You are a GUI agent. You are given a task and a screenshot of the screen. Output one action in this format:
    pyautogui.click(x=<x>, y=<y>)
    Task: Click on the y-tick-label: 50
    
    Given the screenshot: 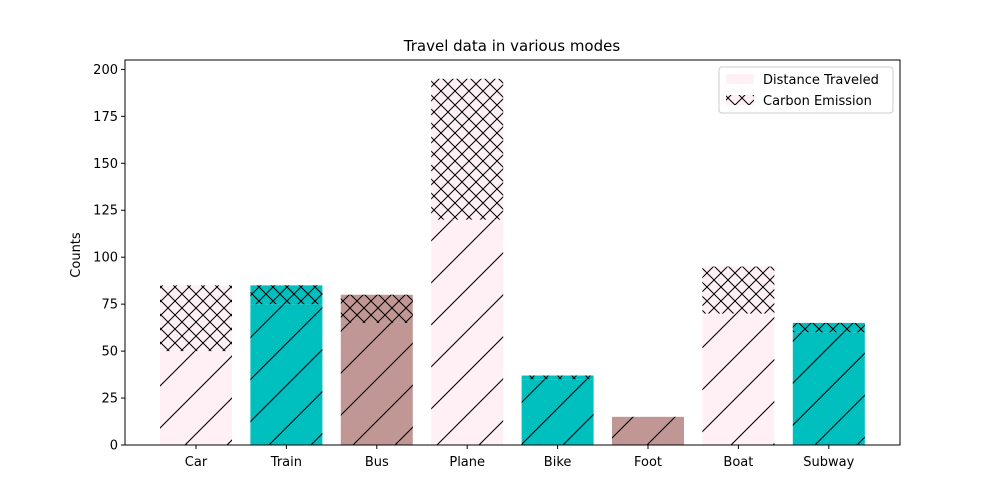 What is the action you would take?
    pyautogui.click(x=109, y=352)
    